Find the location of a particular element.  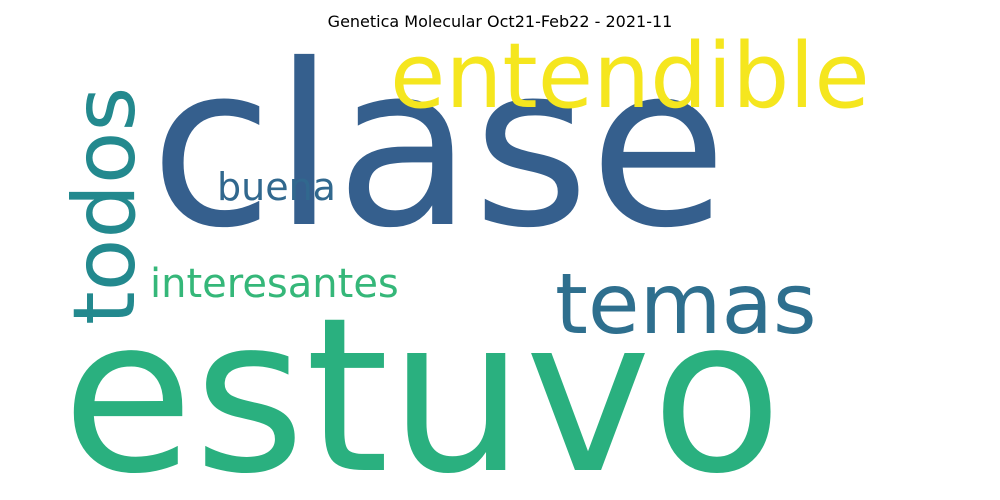

word-temas: temas is located at coordinates (686, 304).